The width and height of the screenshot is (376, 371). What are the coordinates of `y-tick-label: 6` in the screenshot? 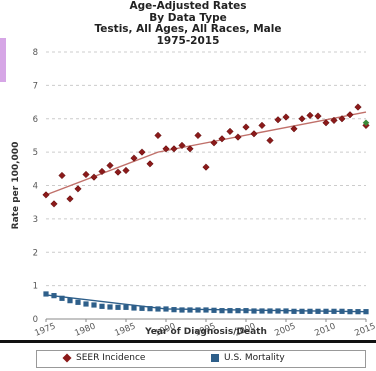 It's located at (35, 120).